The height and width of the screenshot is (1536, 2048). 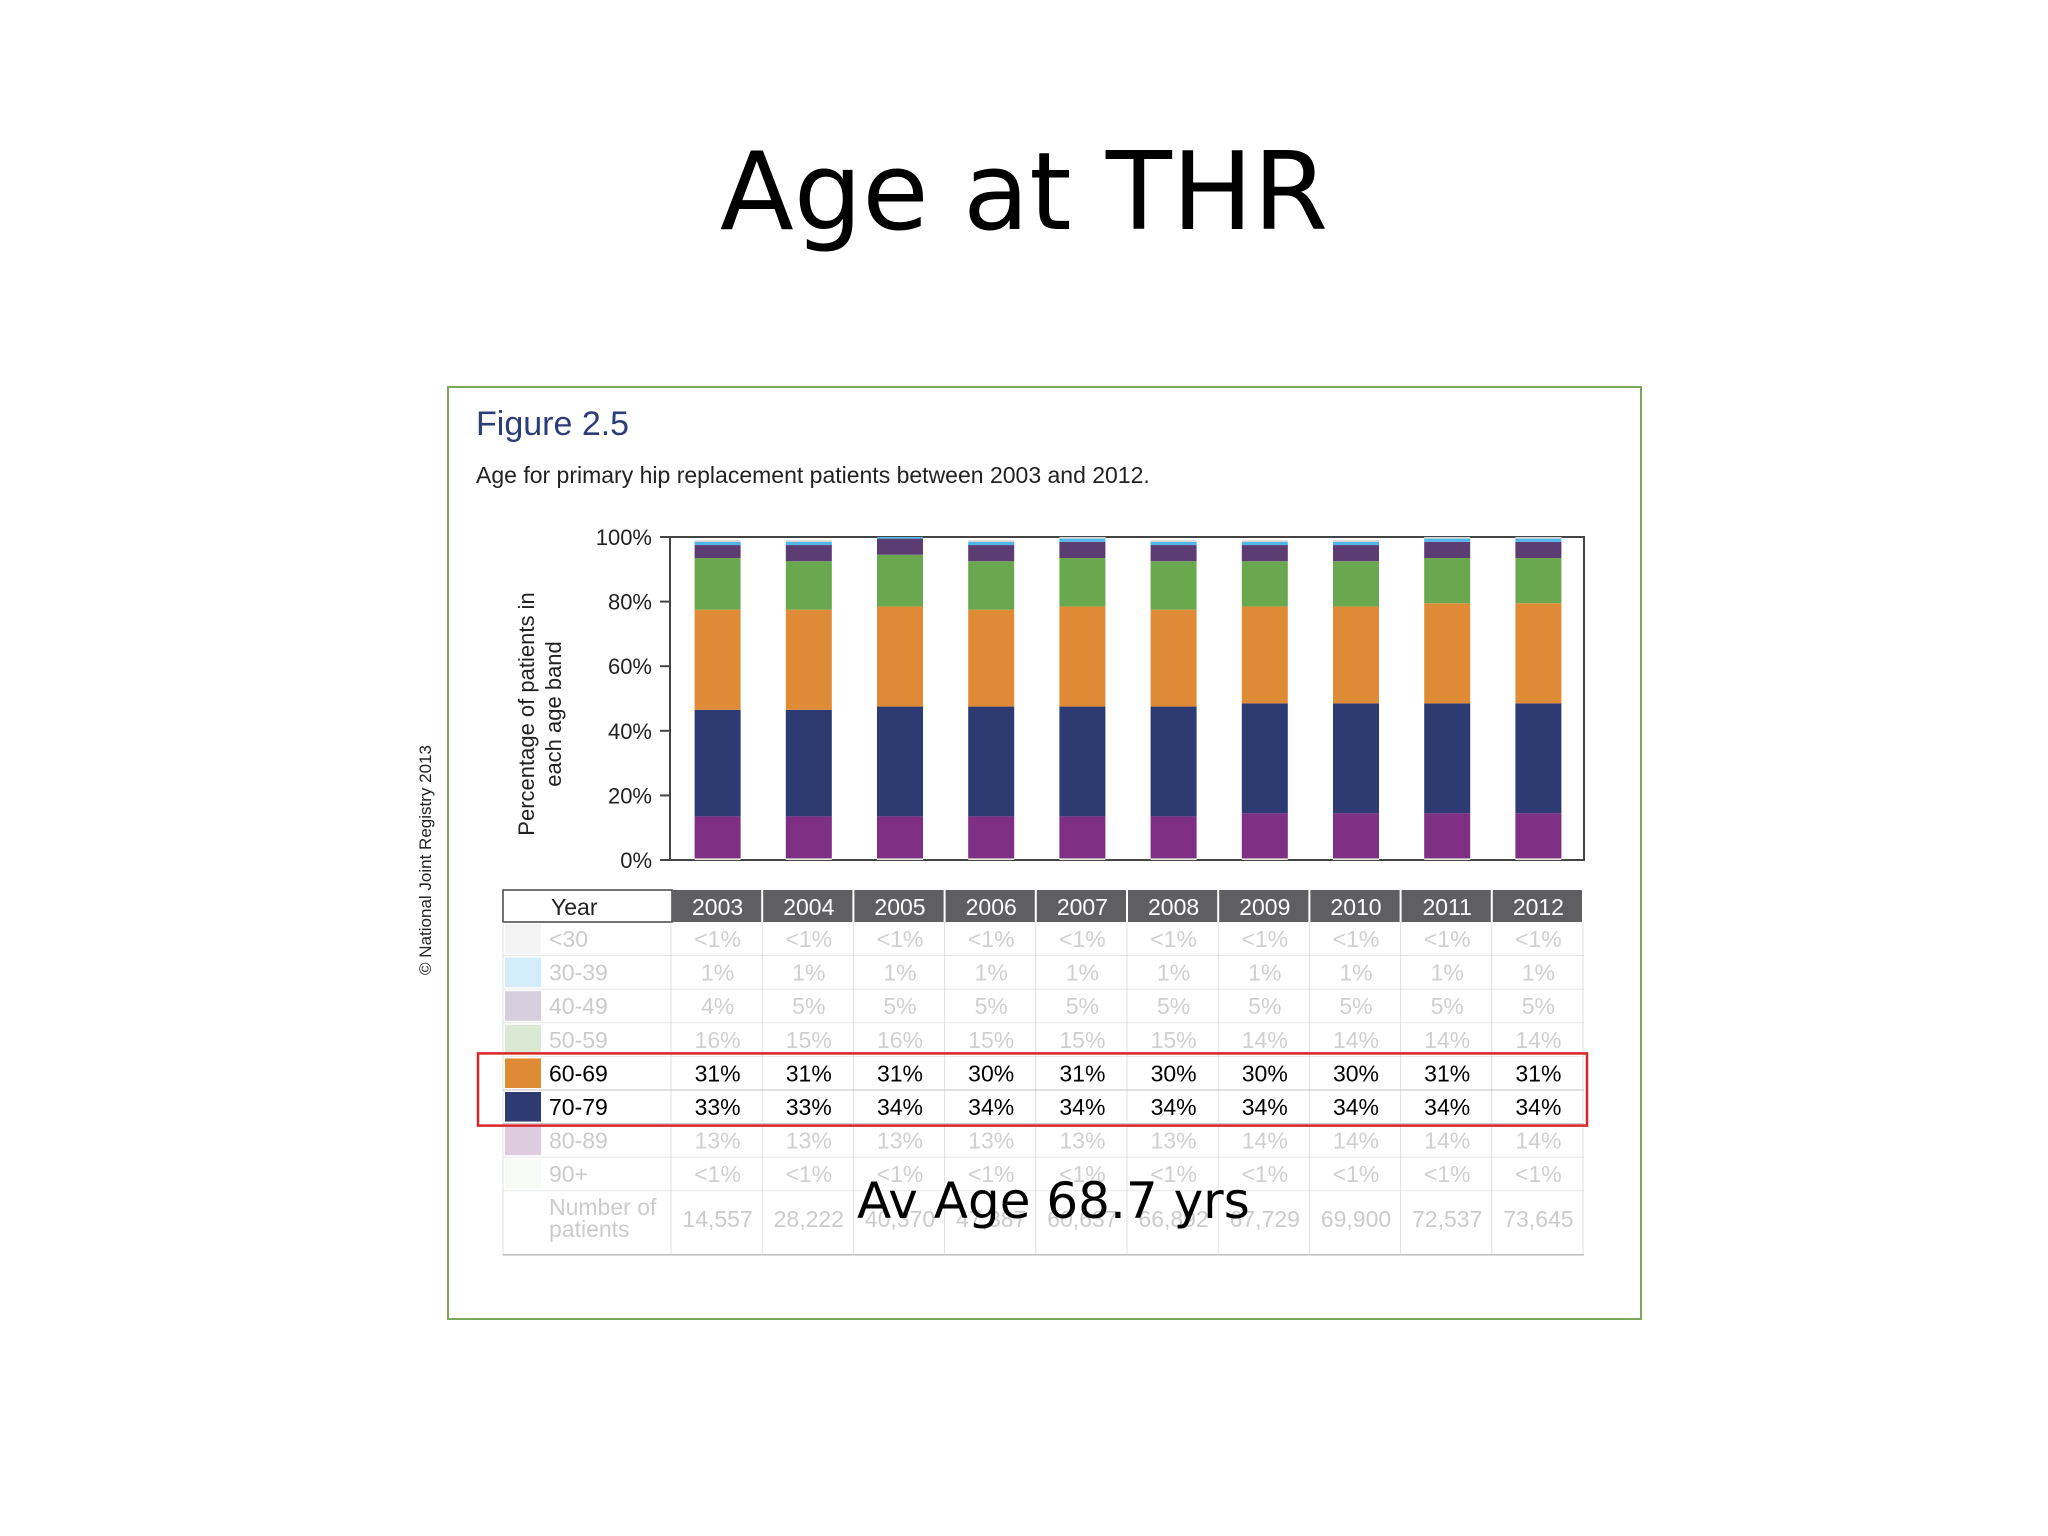 What do you see at coordinates (578, 1006) in the screenshot?
I see `legend-label-40-49: 40-49` at bounding box center [578, 1006].